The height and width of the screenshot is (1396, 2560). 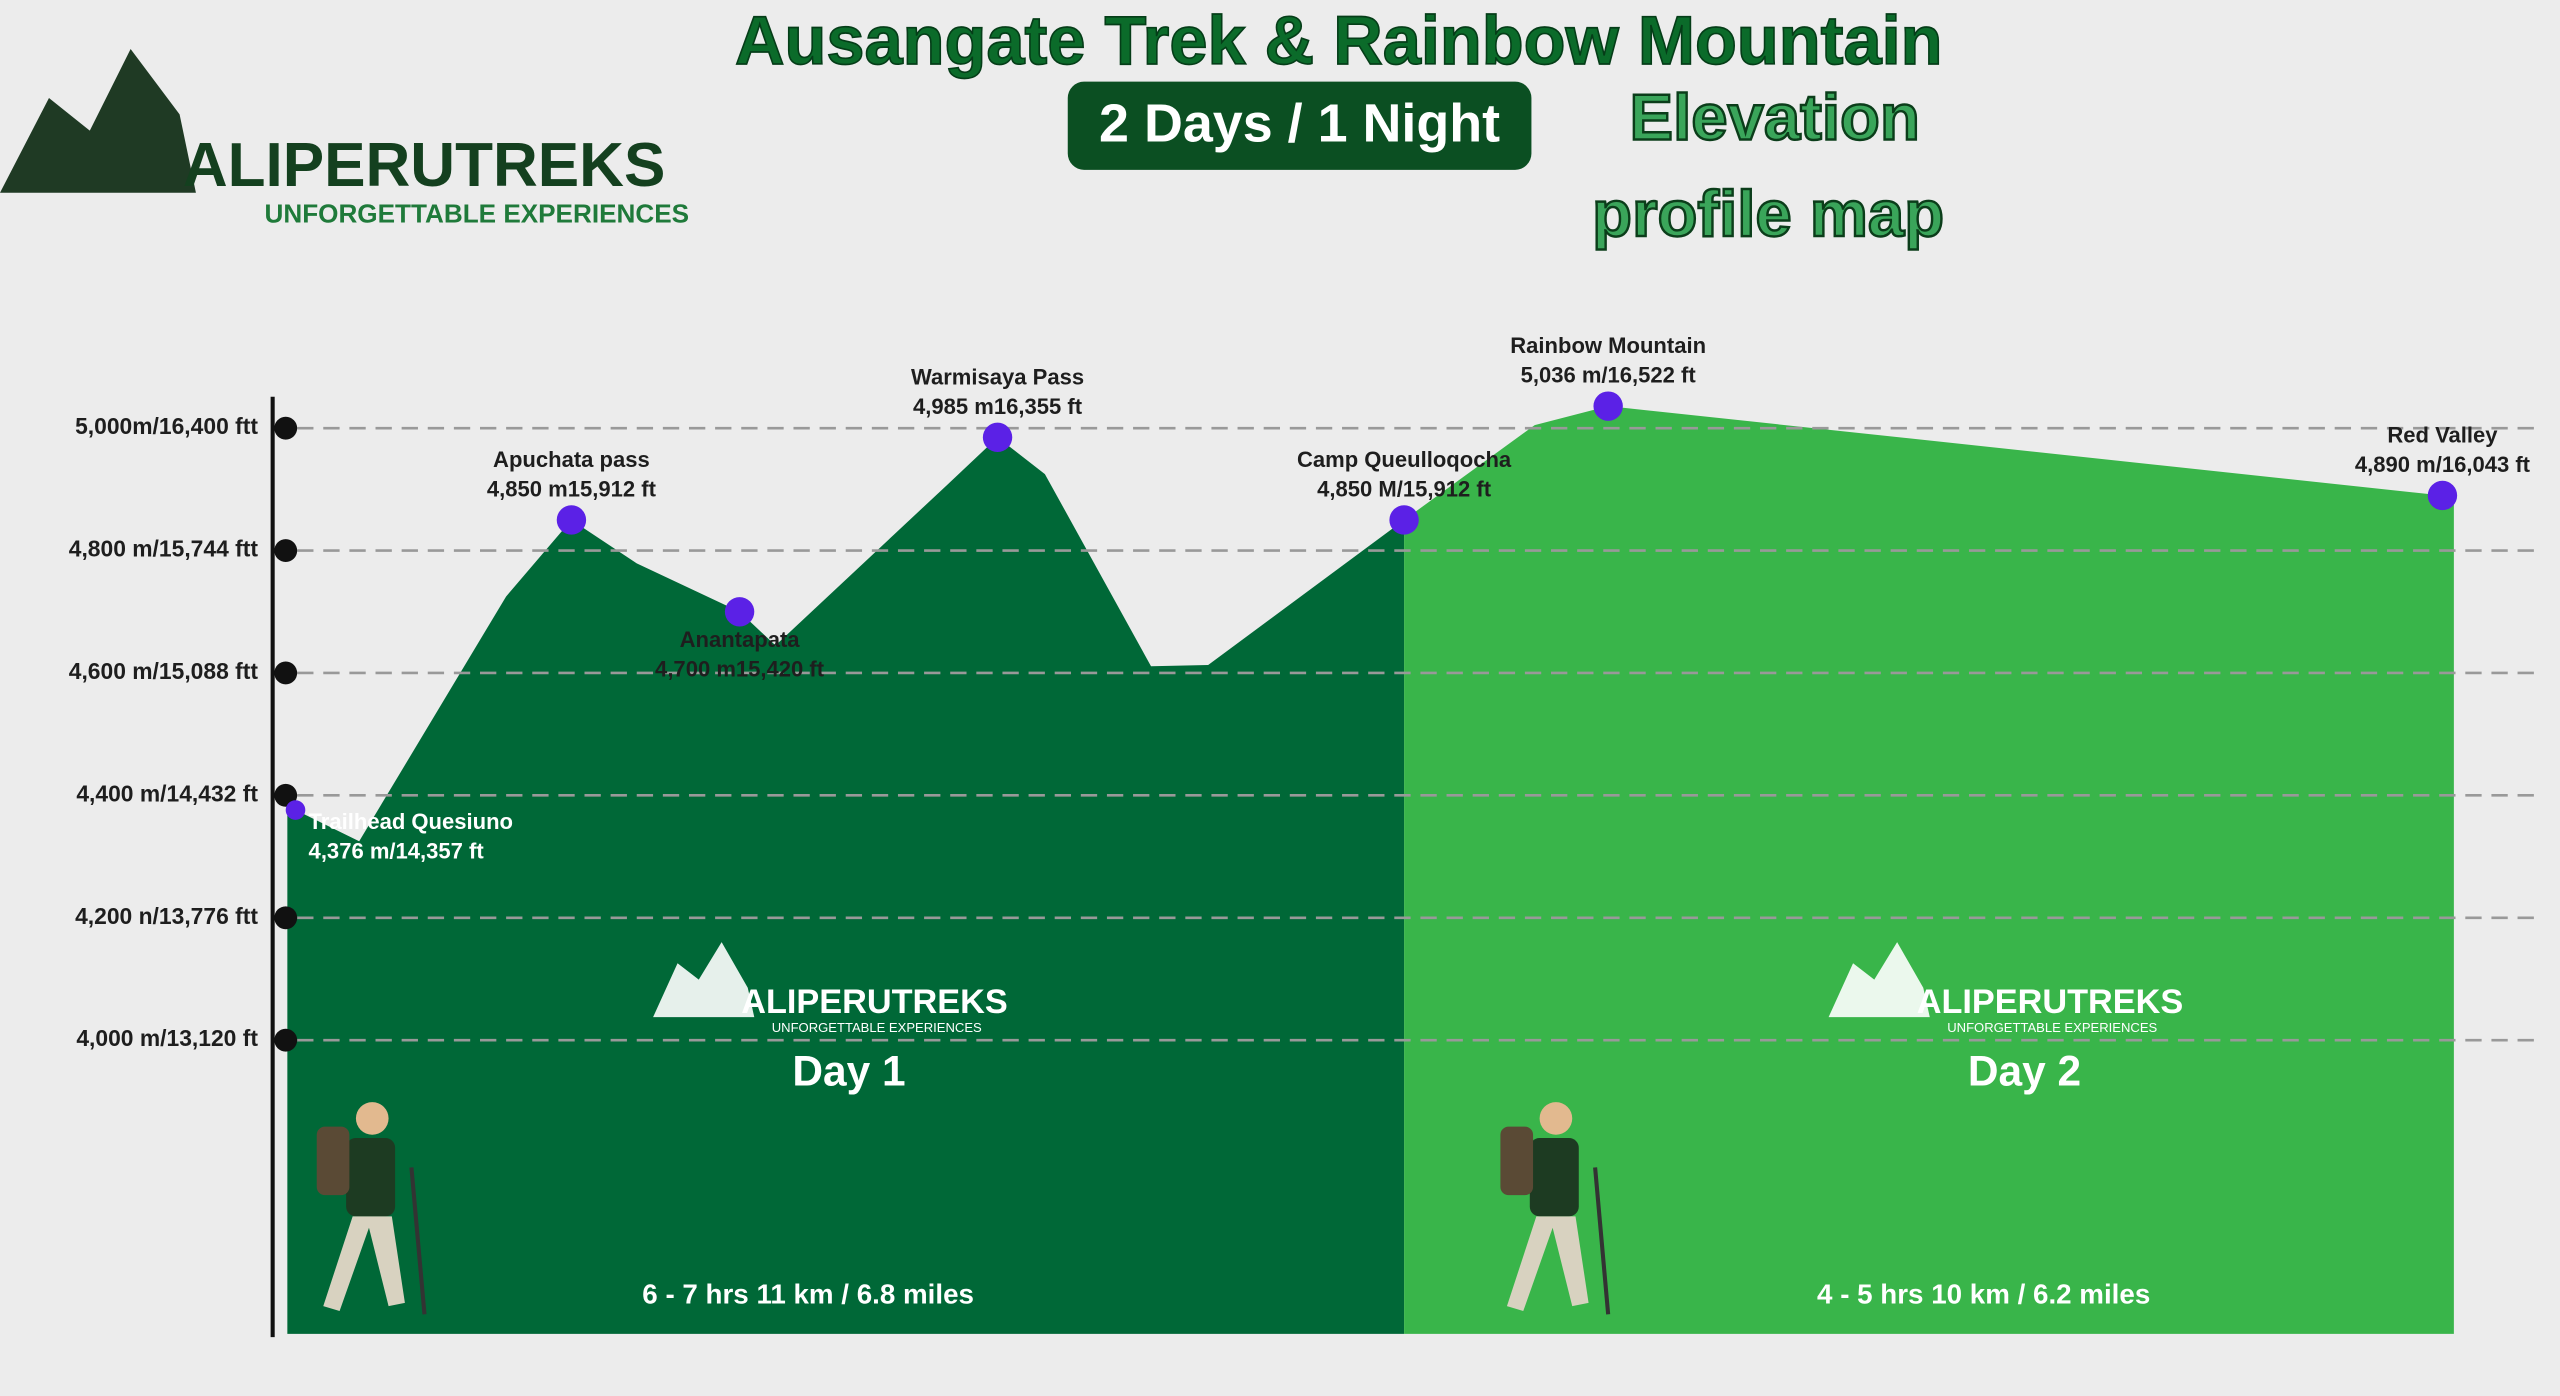 What do you see at coordinates (848, 1071) in the screenshot?
I see `day-label: Day 1` at bounding box center [848, 1071].